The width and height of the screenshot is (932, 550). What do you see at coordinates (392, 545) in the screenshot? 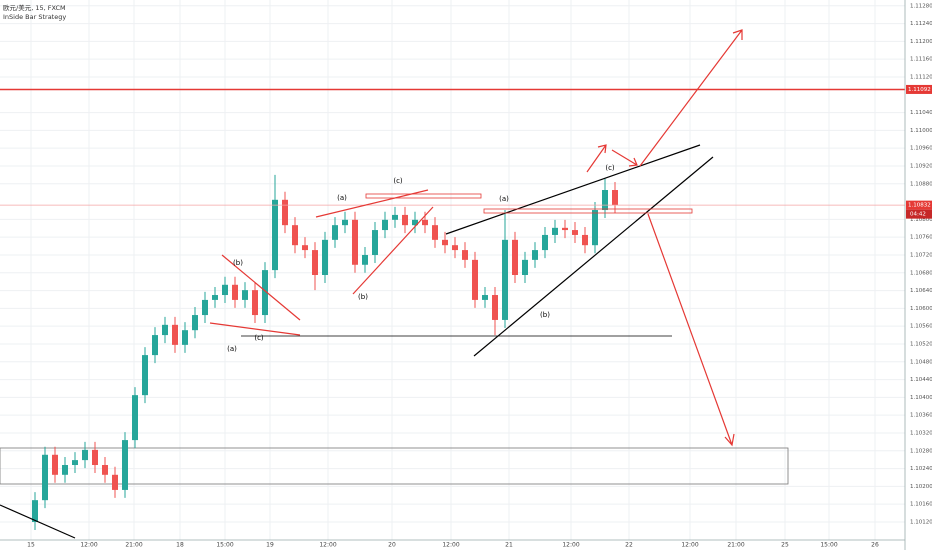
I see `x-tick-label: 20` at bounding box center [392, 545].